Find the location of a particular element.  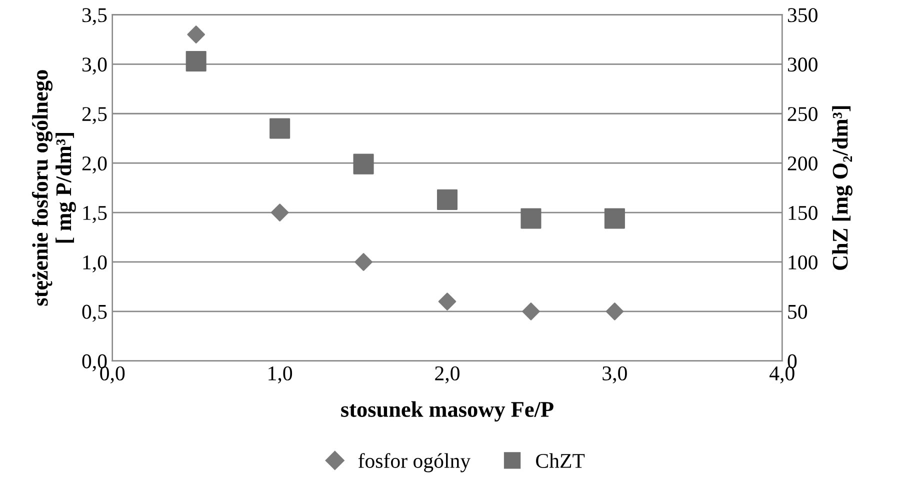

x-tick-label: 2,0 is located at coordinates (447, 375).